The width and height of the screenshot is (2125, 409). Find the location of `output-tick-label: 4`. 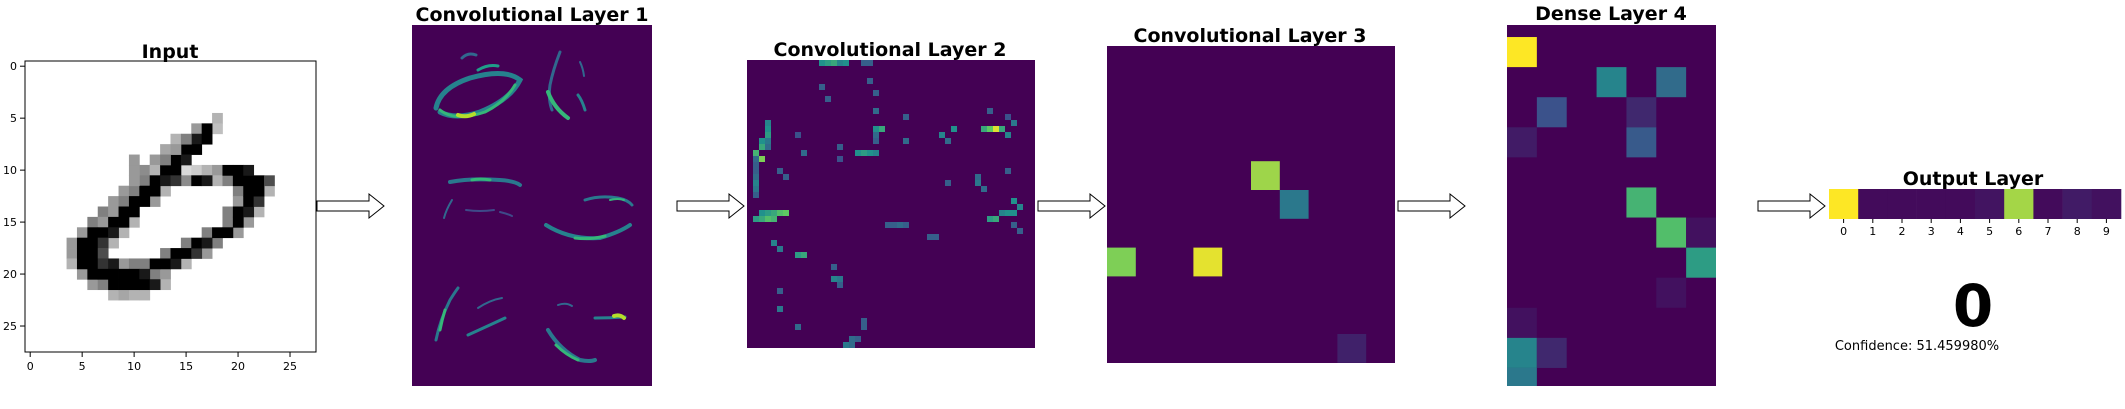

output-tick-label: 4 is located at coordinates (1960, 231).